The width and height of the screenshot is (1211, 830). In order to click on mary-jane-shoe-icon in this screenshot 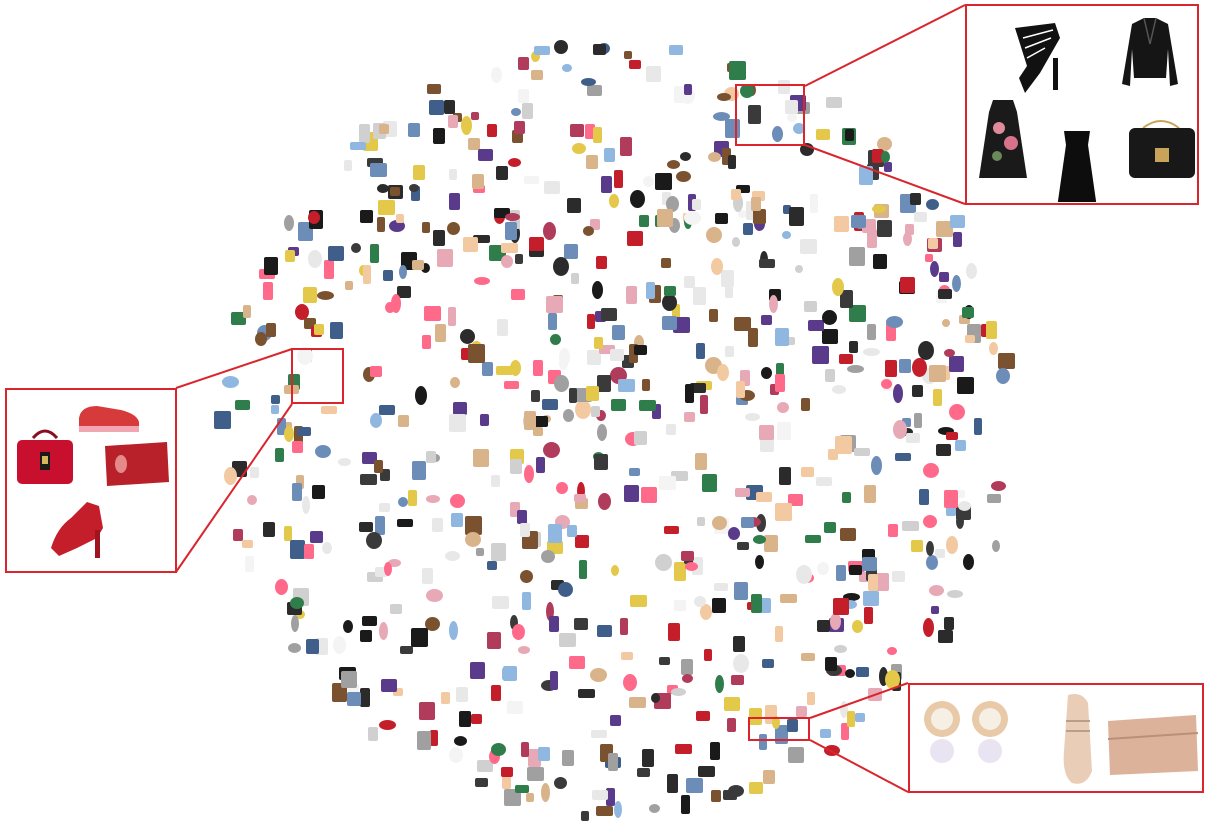, I will do `click(1077, 739)`.